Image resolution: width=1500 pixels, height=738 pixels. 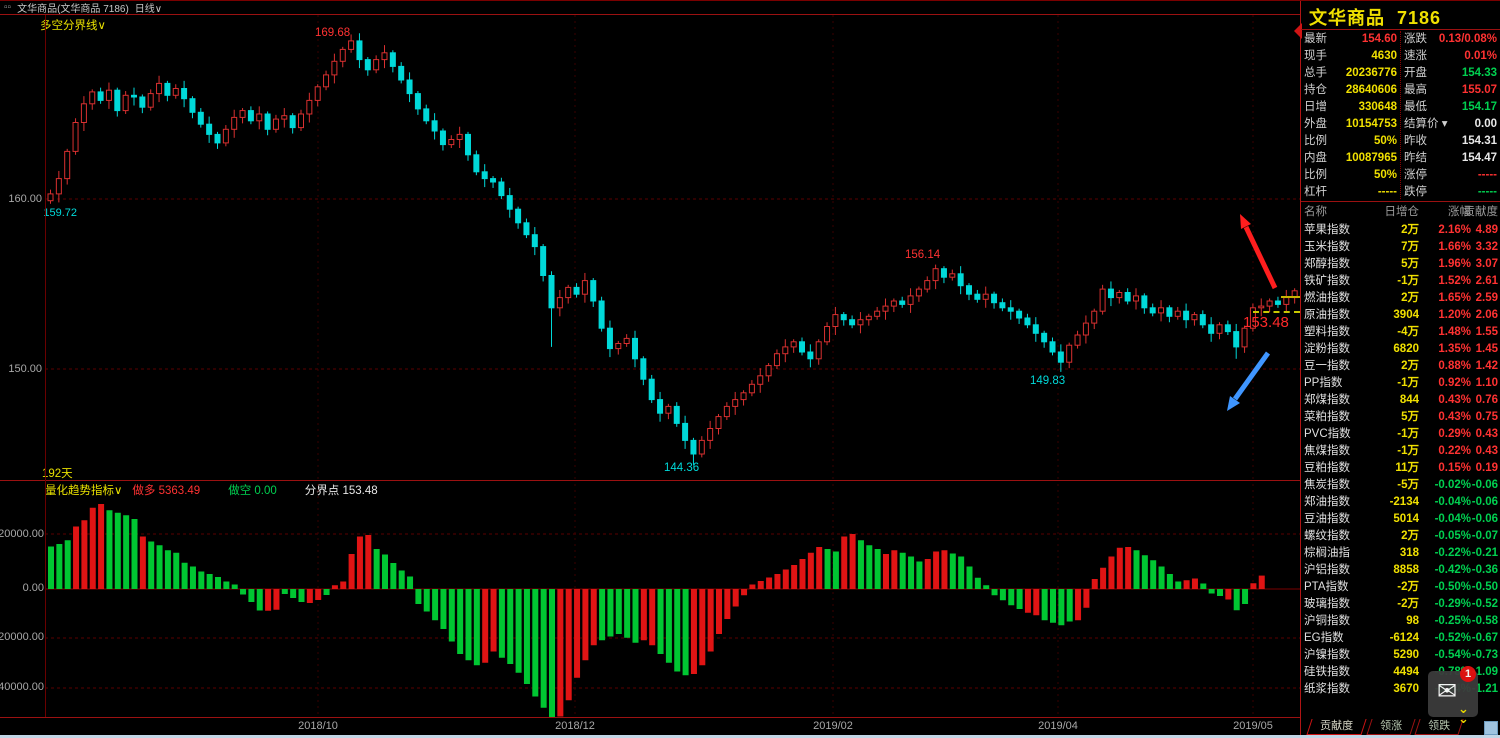 What do you see at coordinates (1371, 158) in the screenshot?
I see `quote-value: 10087965` at bounding box center [1371, 158].